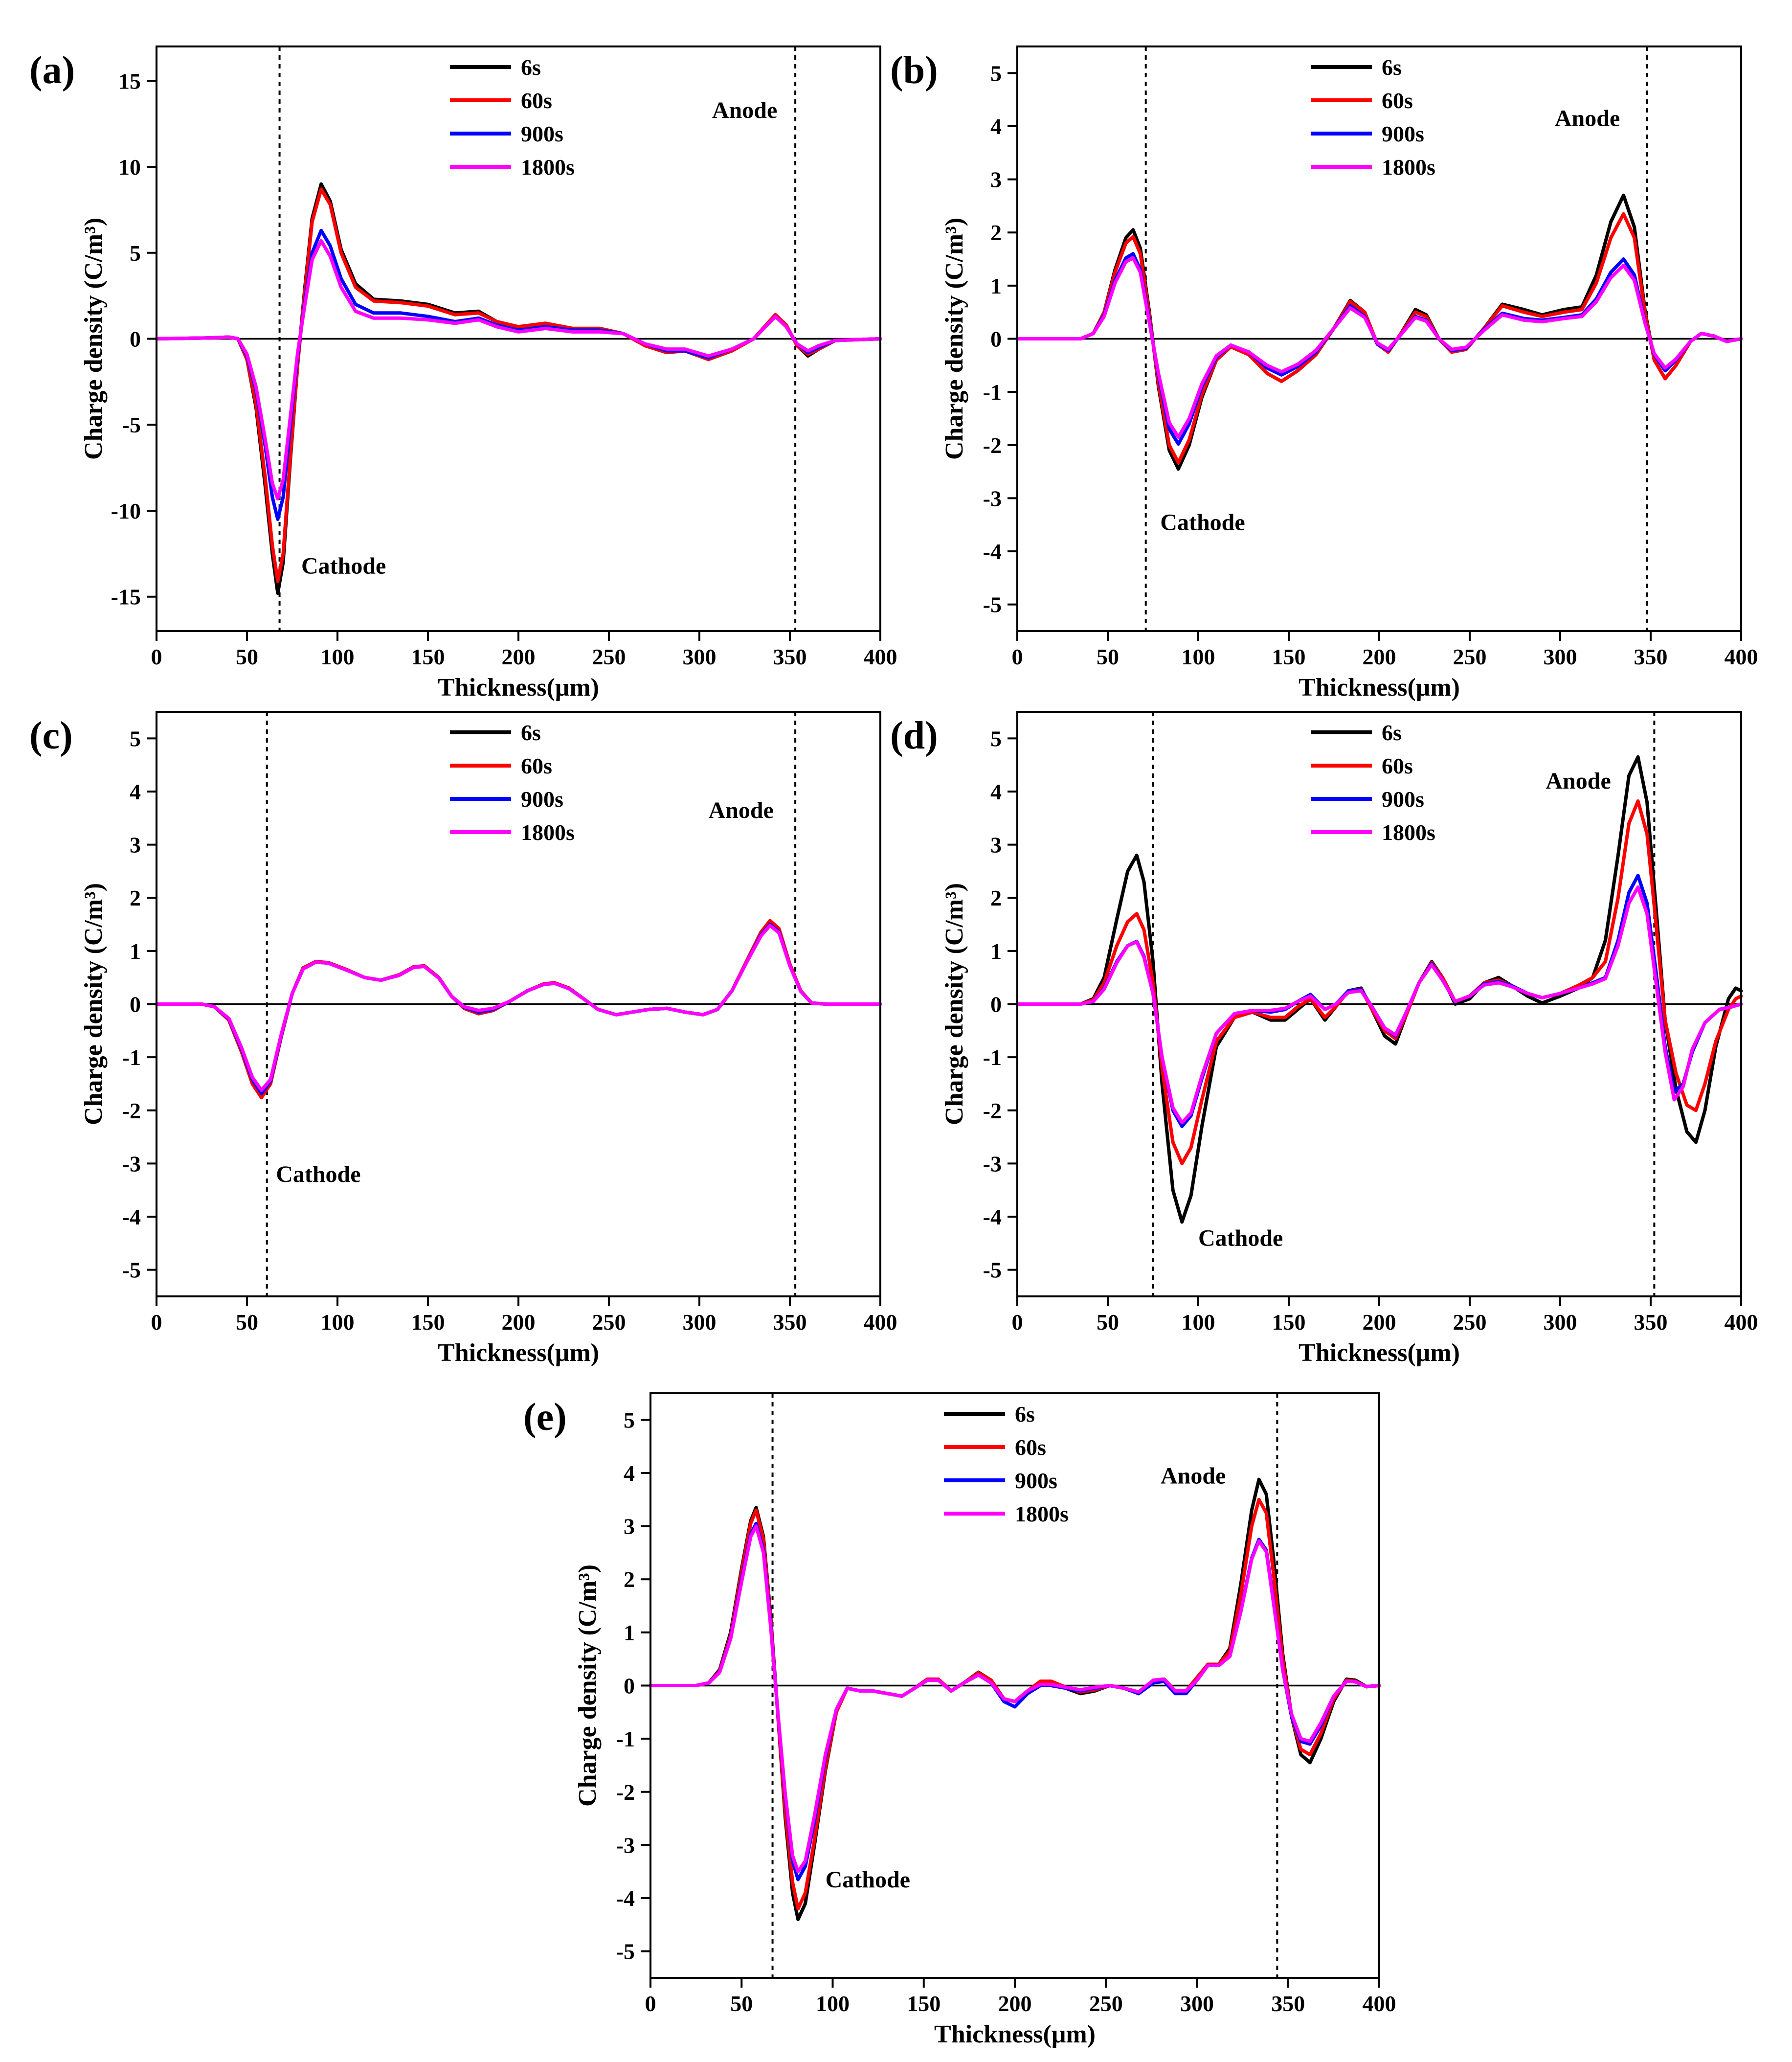  Describe the element at coordinates (51, 735) in the screenshot. I see `panel-label: (c)` at that location.